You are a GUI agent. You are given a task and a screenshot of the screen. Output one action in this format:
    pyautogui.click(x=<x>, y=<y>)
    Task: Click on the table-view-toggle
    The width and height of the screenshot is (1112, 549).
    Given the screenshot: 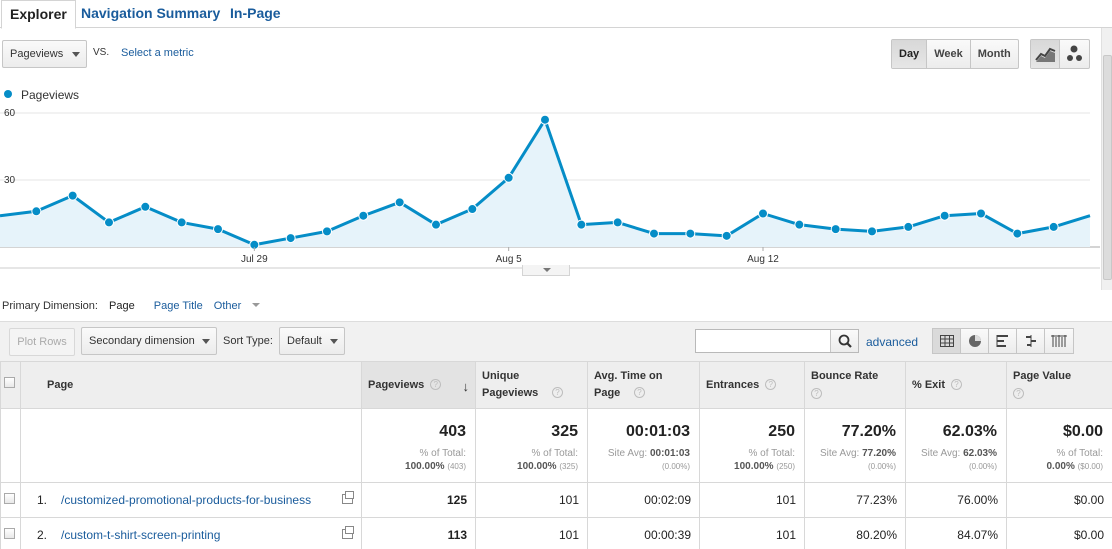 What is the action you would take?
    pyautogui.click(x=1003, y=341)
    